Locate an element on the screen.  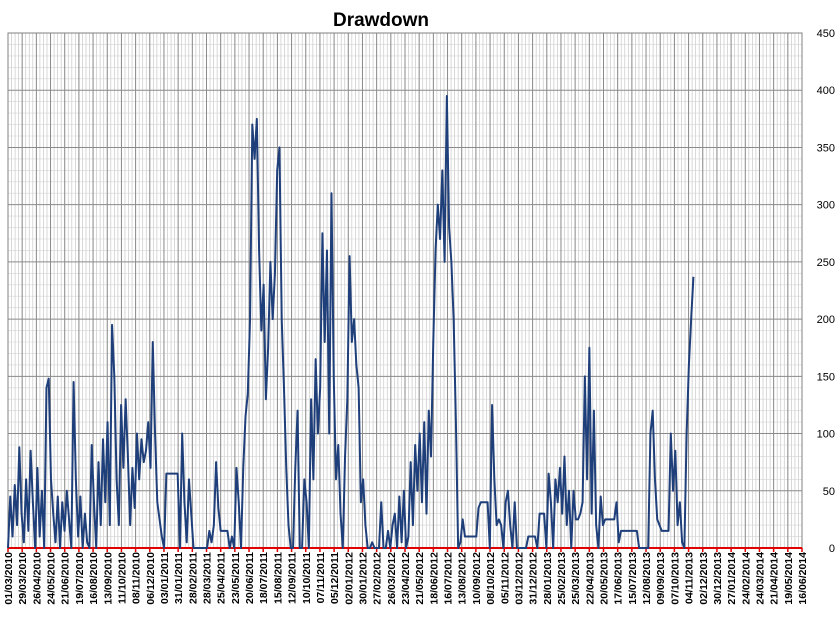
x-tick-label: 03/12/2012 is located at coordinates (519, 578).